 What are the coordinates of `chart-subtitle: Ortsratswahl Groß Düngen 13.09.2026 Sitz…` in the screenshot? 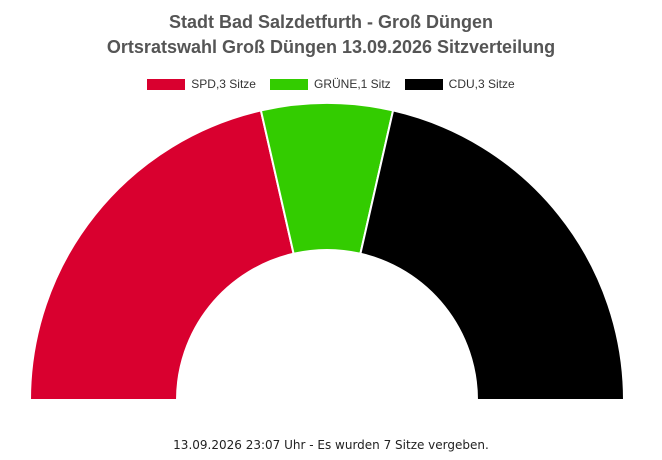 It's located at (331, 47).